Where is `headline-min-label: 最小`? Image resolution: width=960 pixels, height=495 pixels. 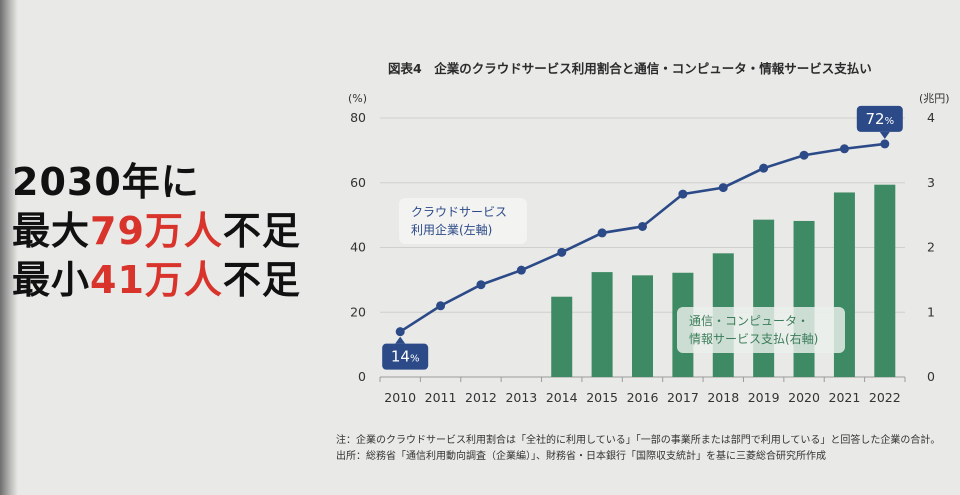 headline-min-label: 最小 is located at coordinates (51, 280).